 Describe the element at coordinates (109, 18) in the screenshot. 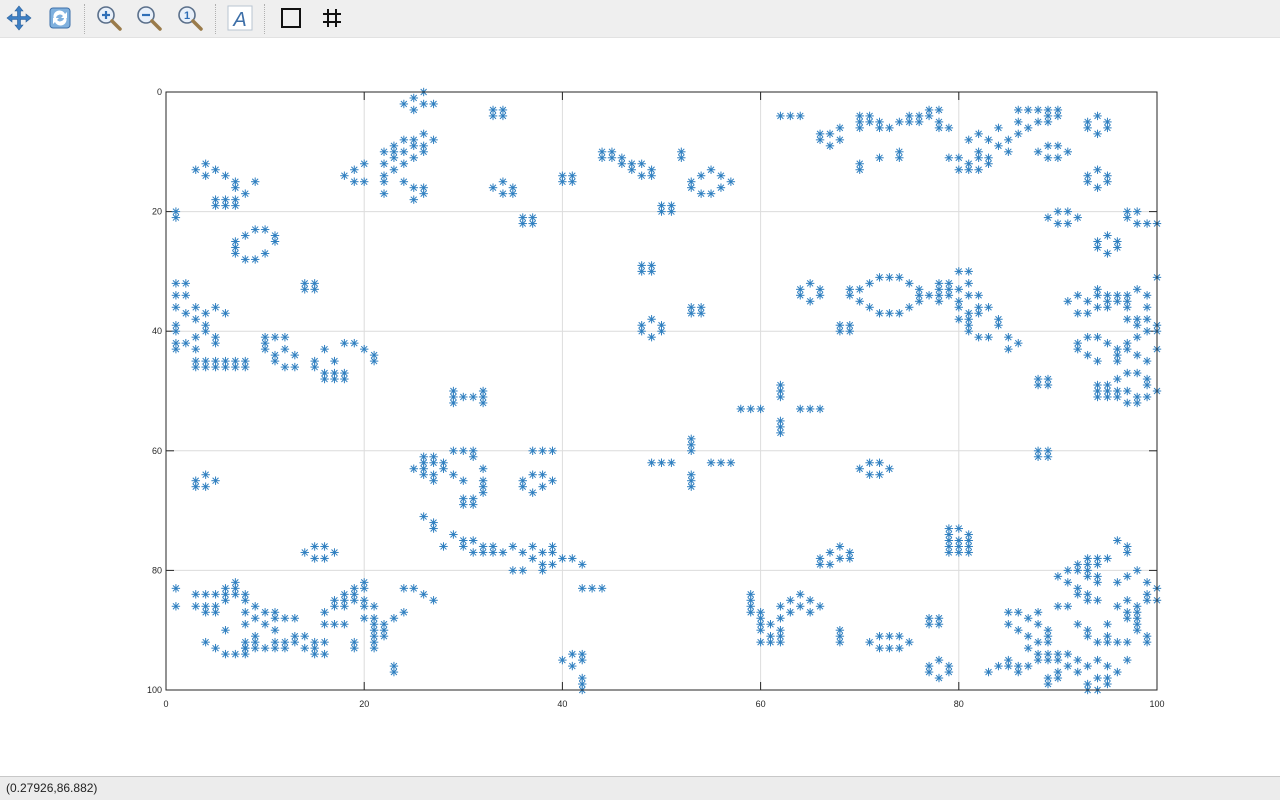

I see `zoom-in-button` at that location.